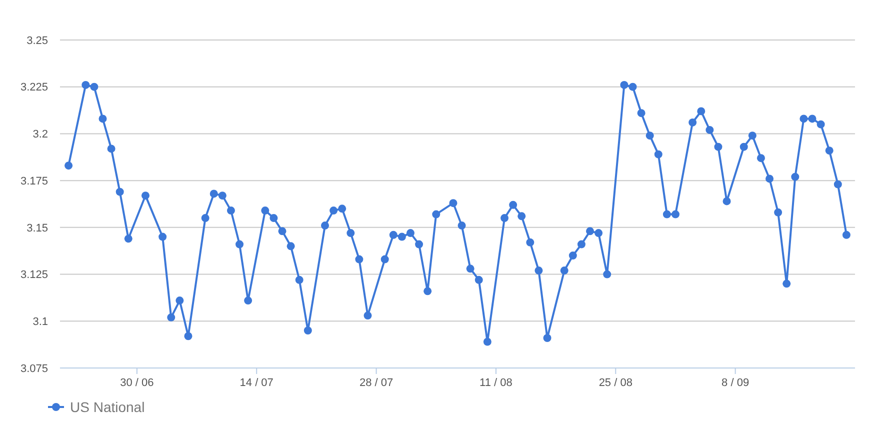  I want to click on x-tick-label: 30 / 06, so click(137, 383).